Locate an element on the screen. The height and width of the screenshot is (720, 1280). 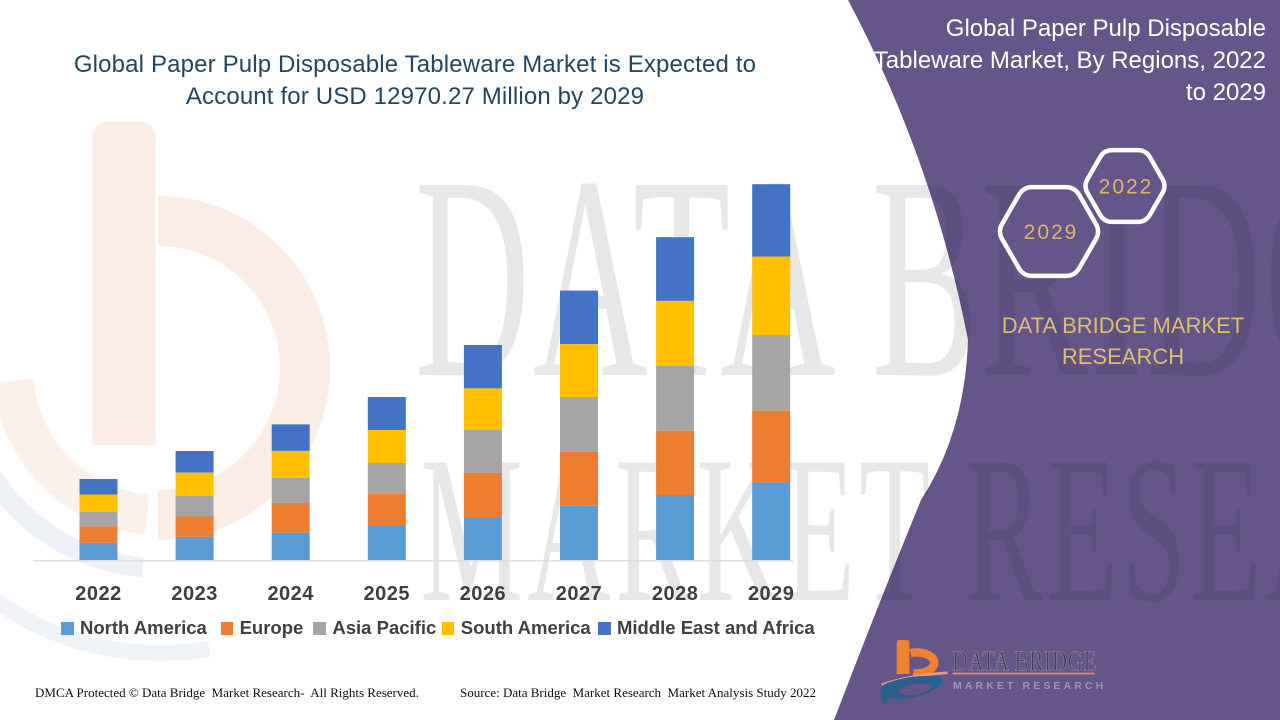
svg-text: MARKET RESEARCH is located at coordinates (1029, 686).